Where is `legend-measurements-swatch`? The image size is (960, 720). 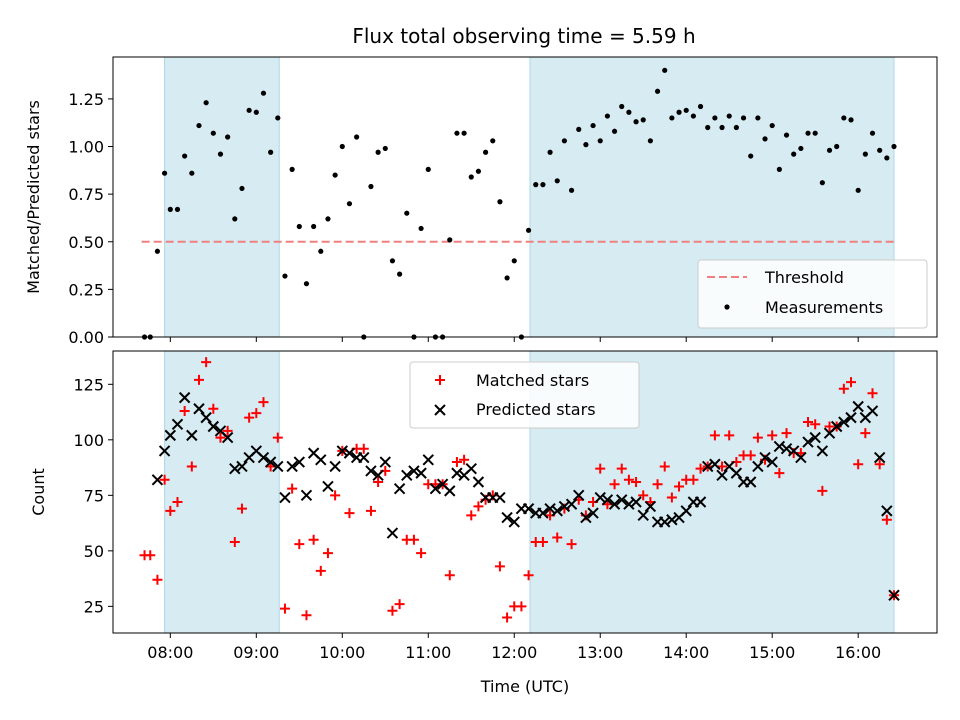
legend-measurements-swatch is located at coordinates (727, 307).